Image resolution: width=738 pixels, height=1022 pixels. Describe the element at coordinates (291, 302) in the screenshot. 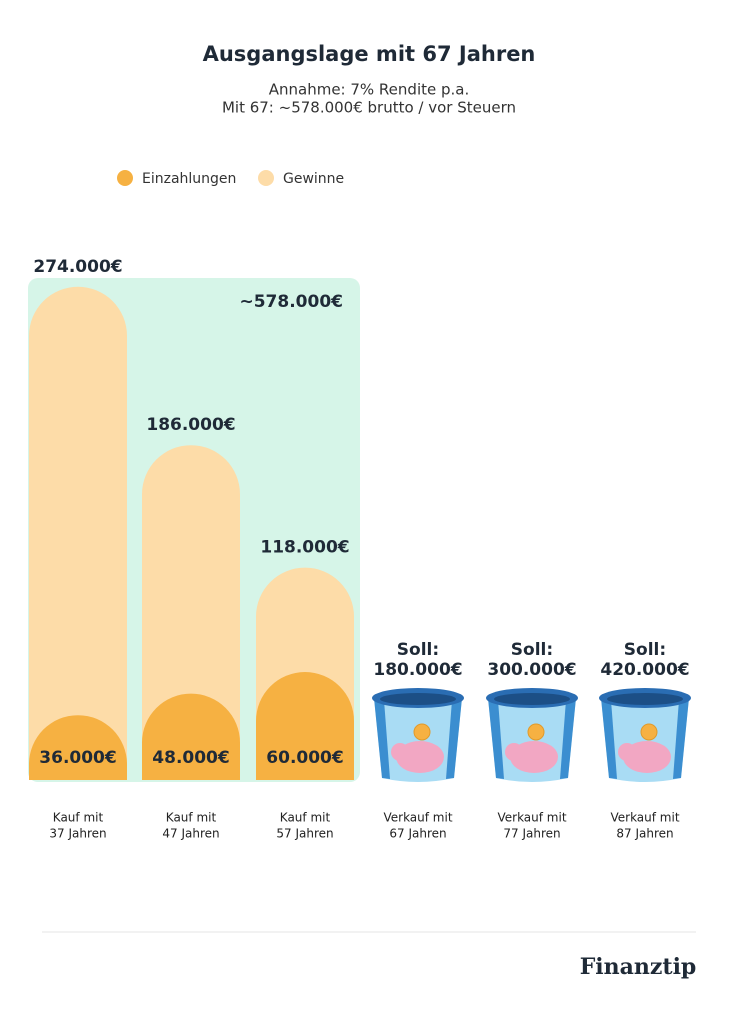

I see `highlight-label: ~578.000€` at that location.